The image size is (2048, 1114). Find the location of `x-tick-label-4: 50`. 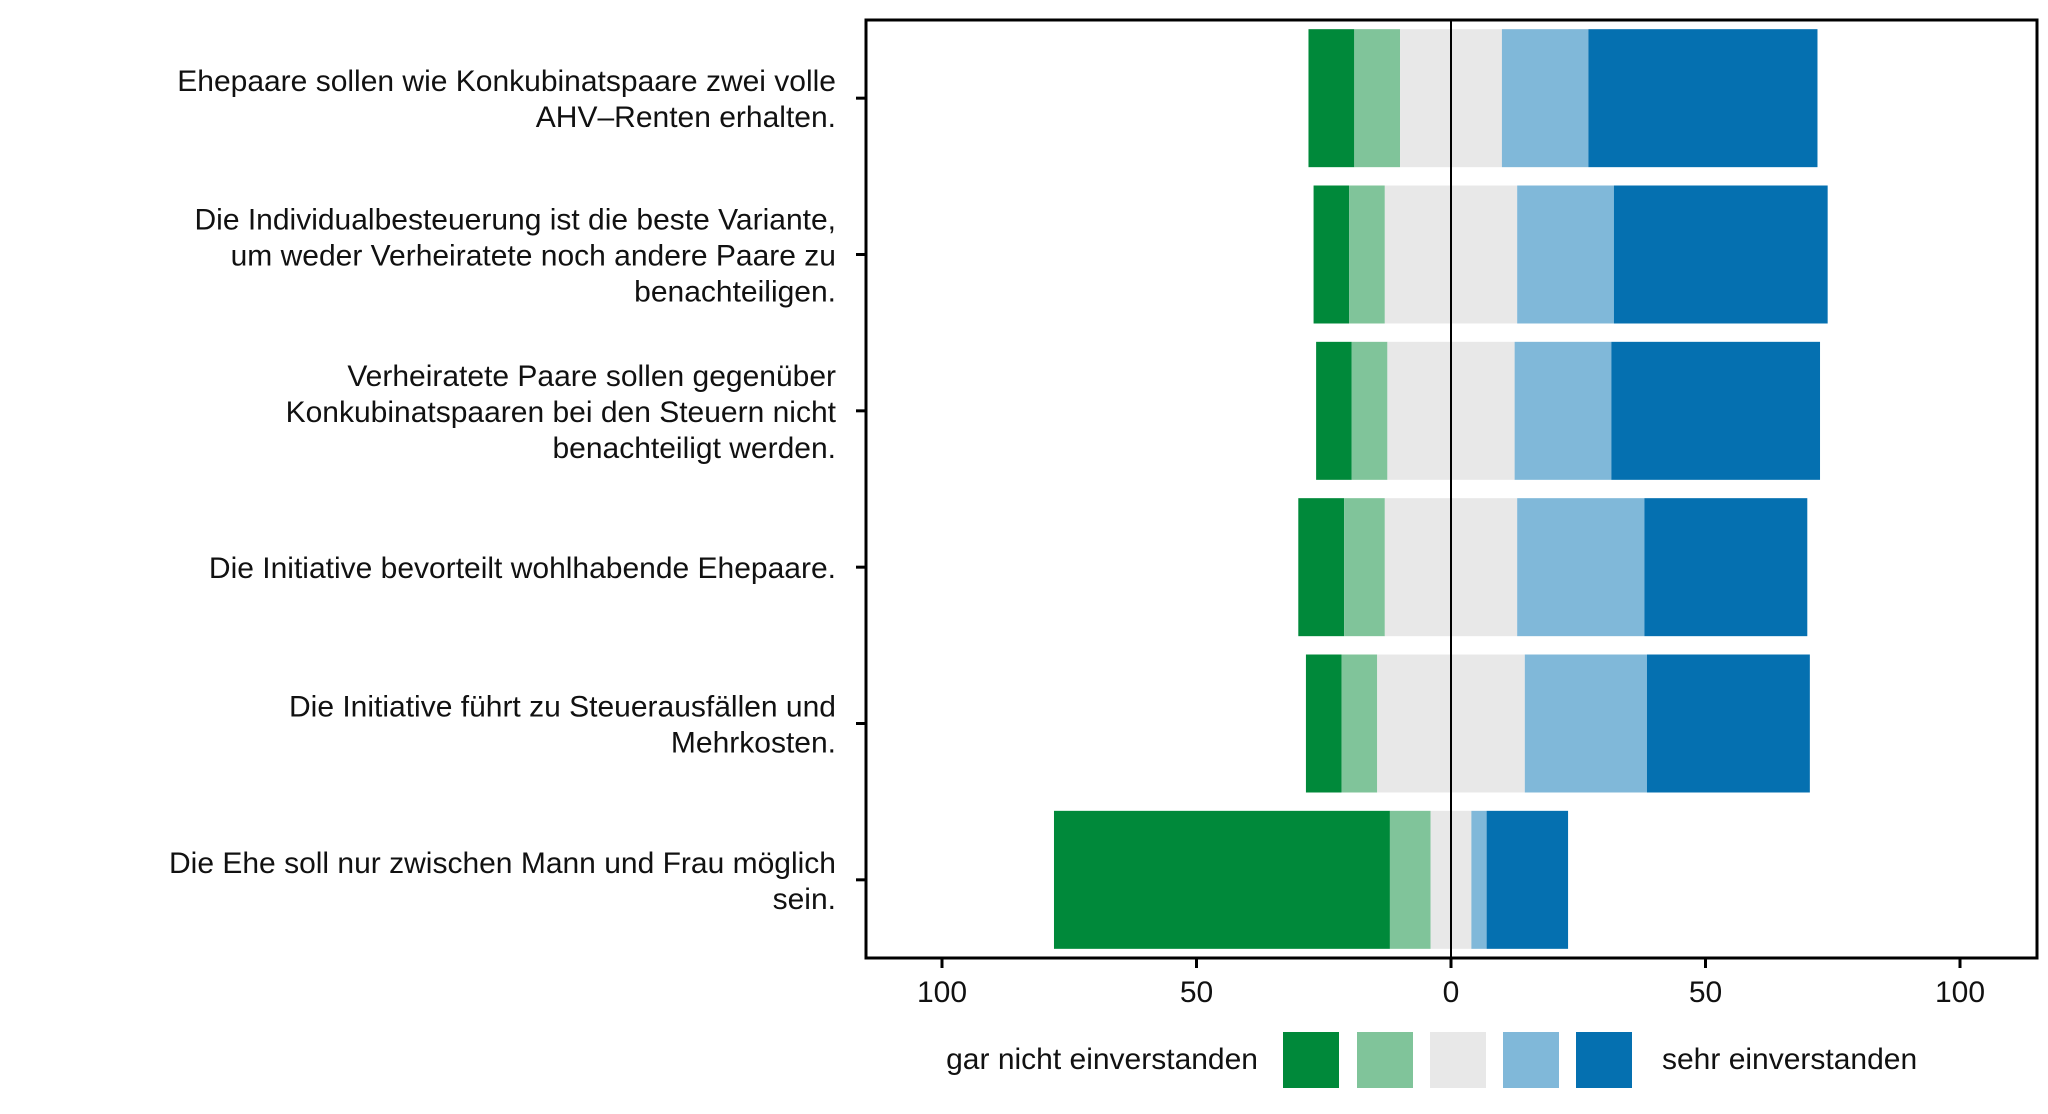

x-tick-label-4: 50 is located at coordinates (1705, 992).